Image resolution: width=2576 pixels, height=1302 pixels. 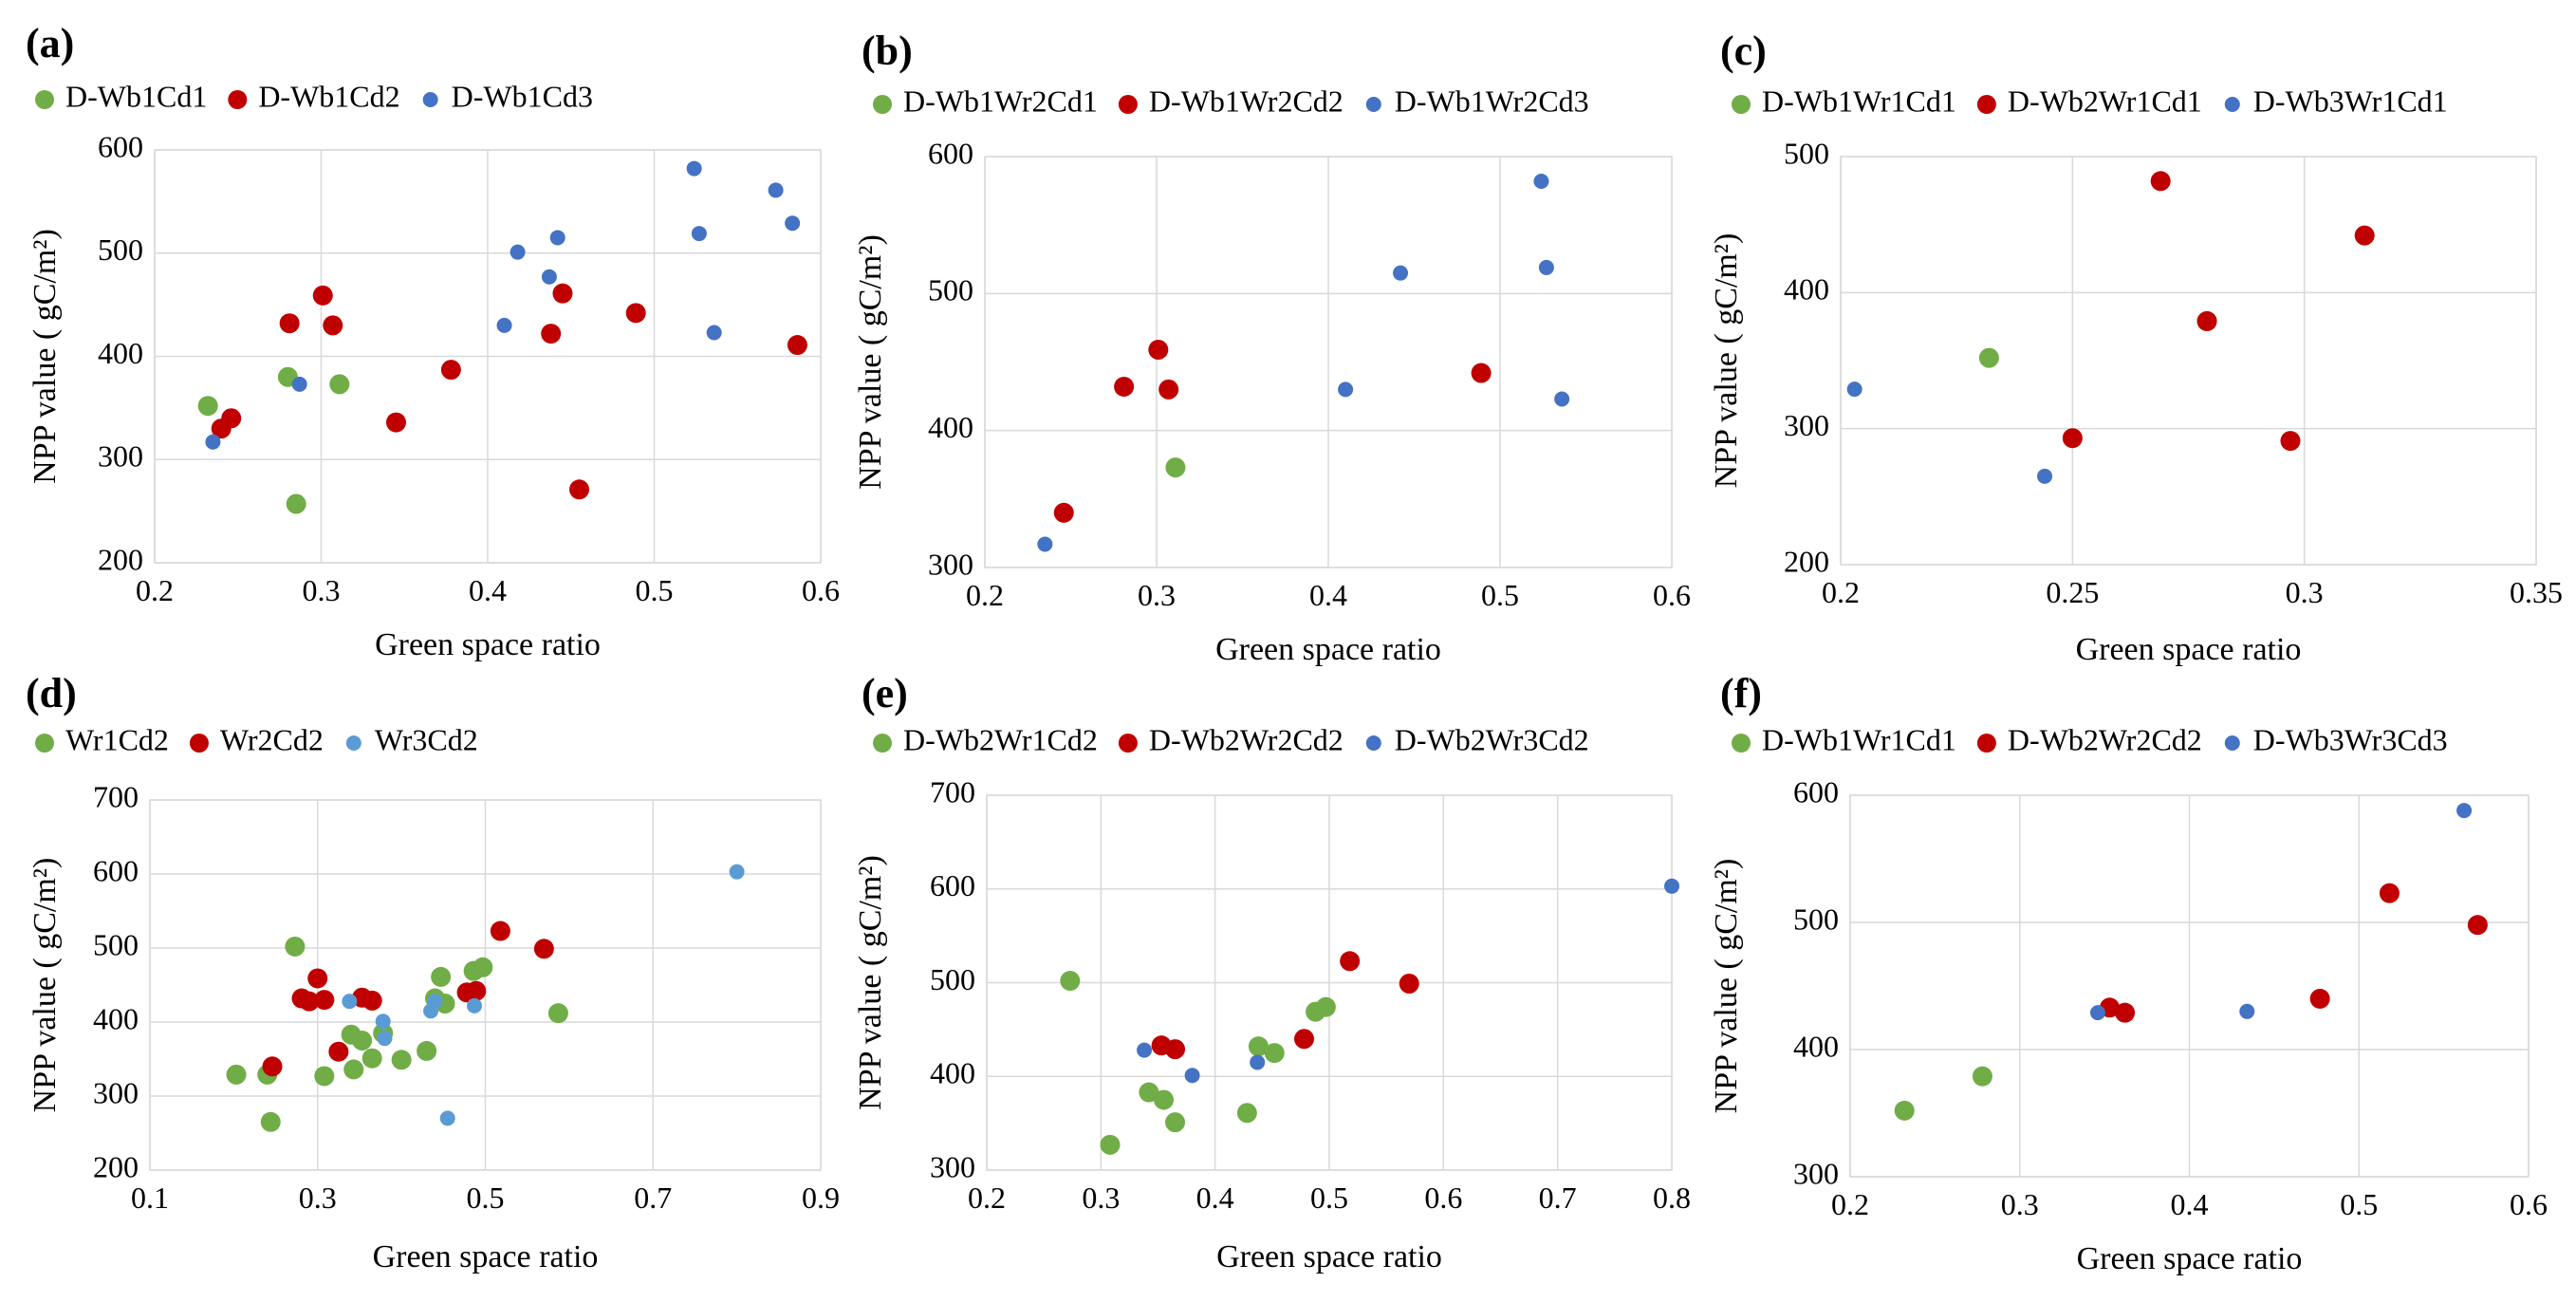 I want to click on x-tick-label: 0.5, so click(x=2359, y=1204).